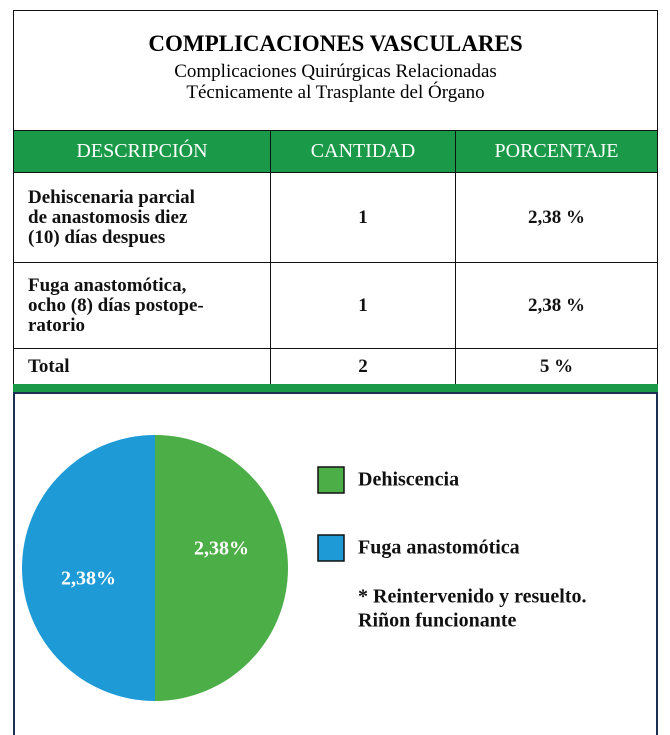  I want to click on text-line: (10) días despues, so click(97, 237).